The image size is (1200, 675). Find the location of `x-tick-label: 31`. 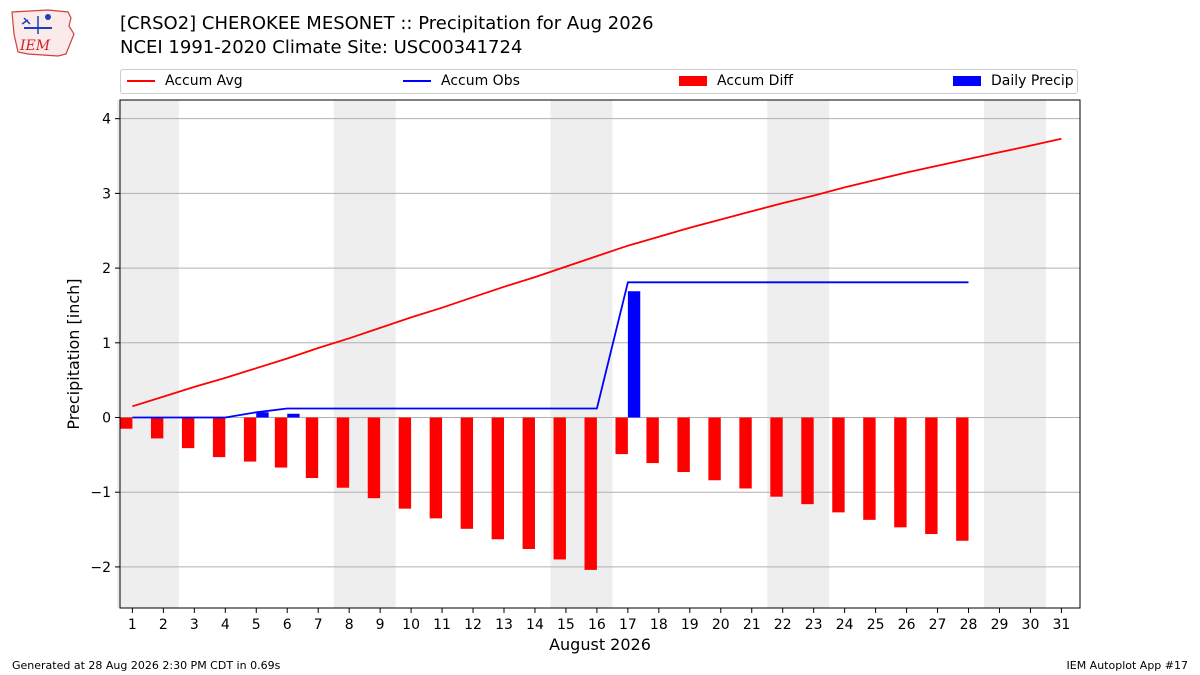

x-tick-label: 31 is located at coordinates (1062, 625).